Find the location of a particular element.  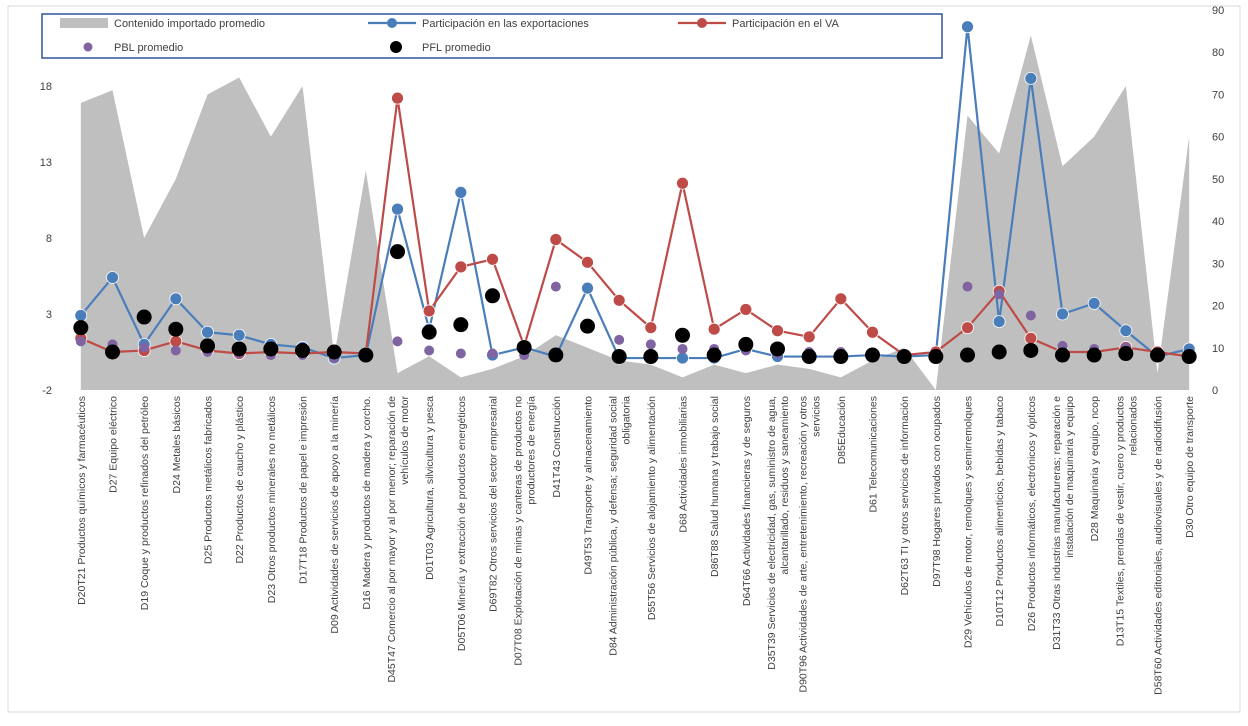

left-axis-tick-label: 13 is located at coordinates (46, 163).